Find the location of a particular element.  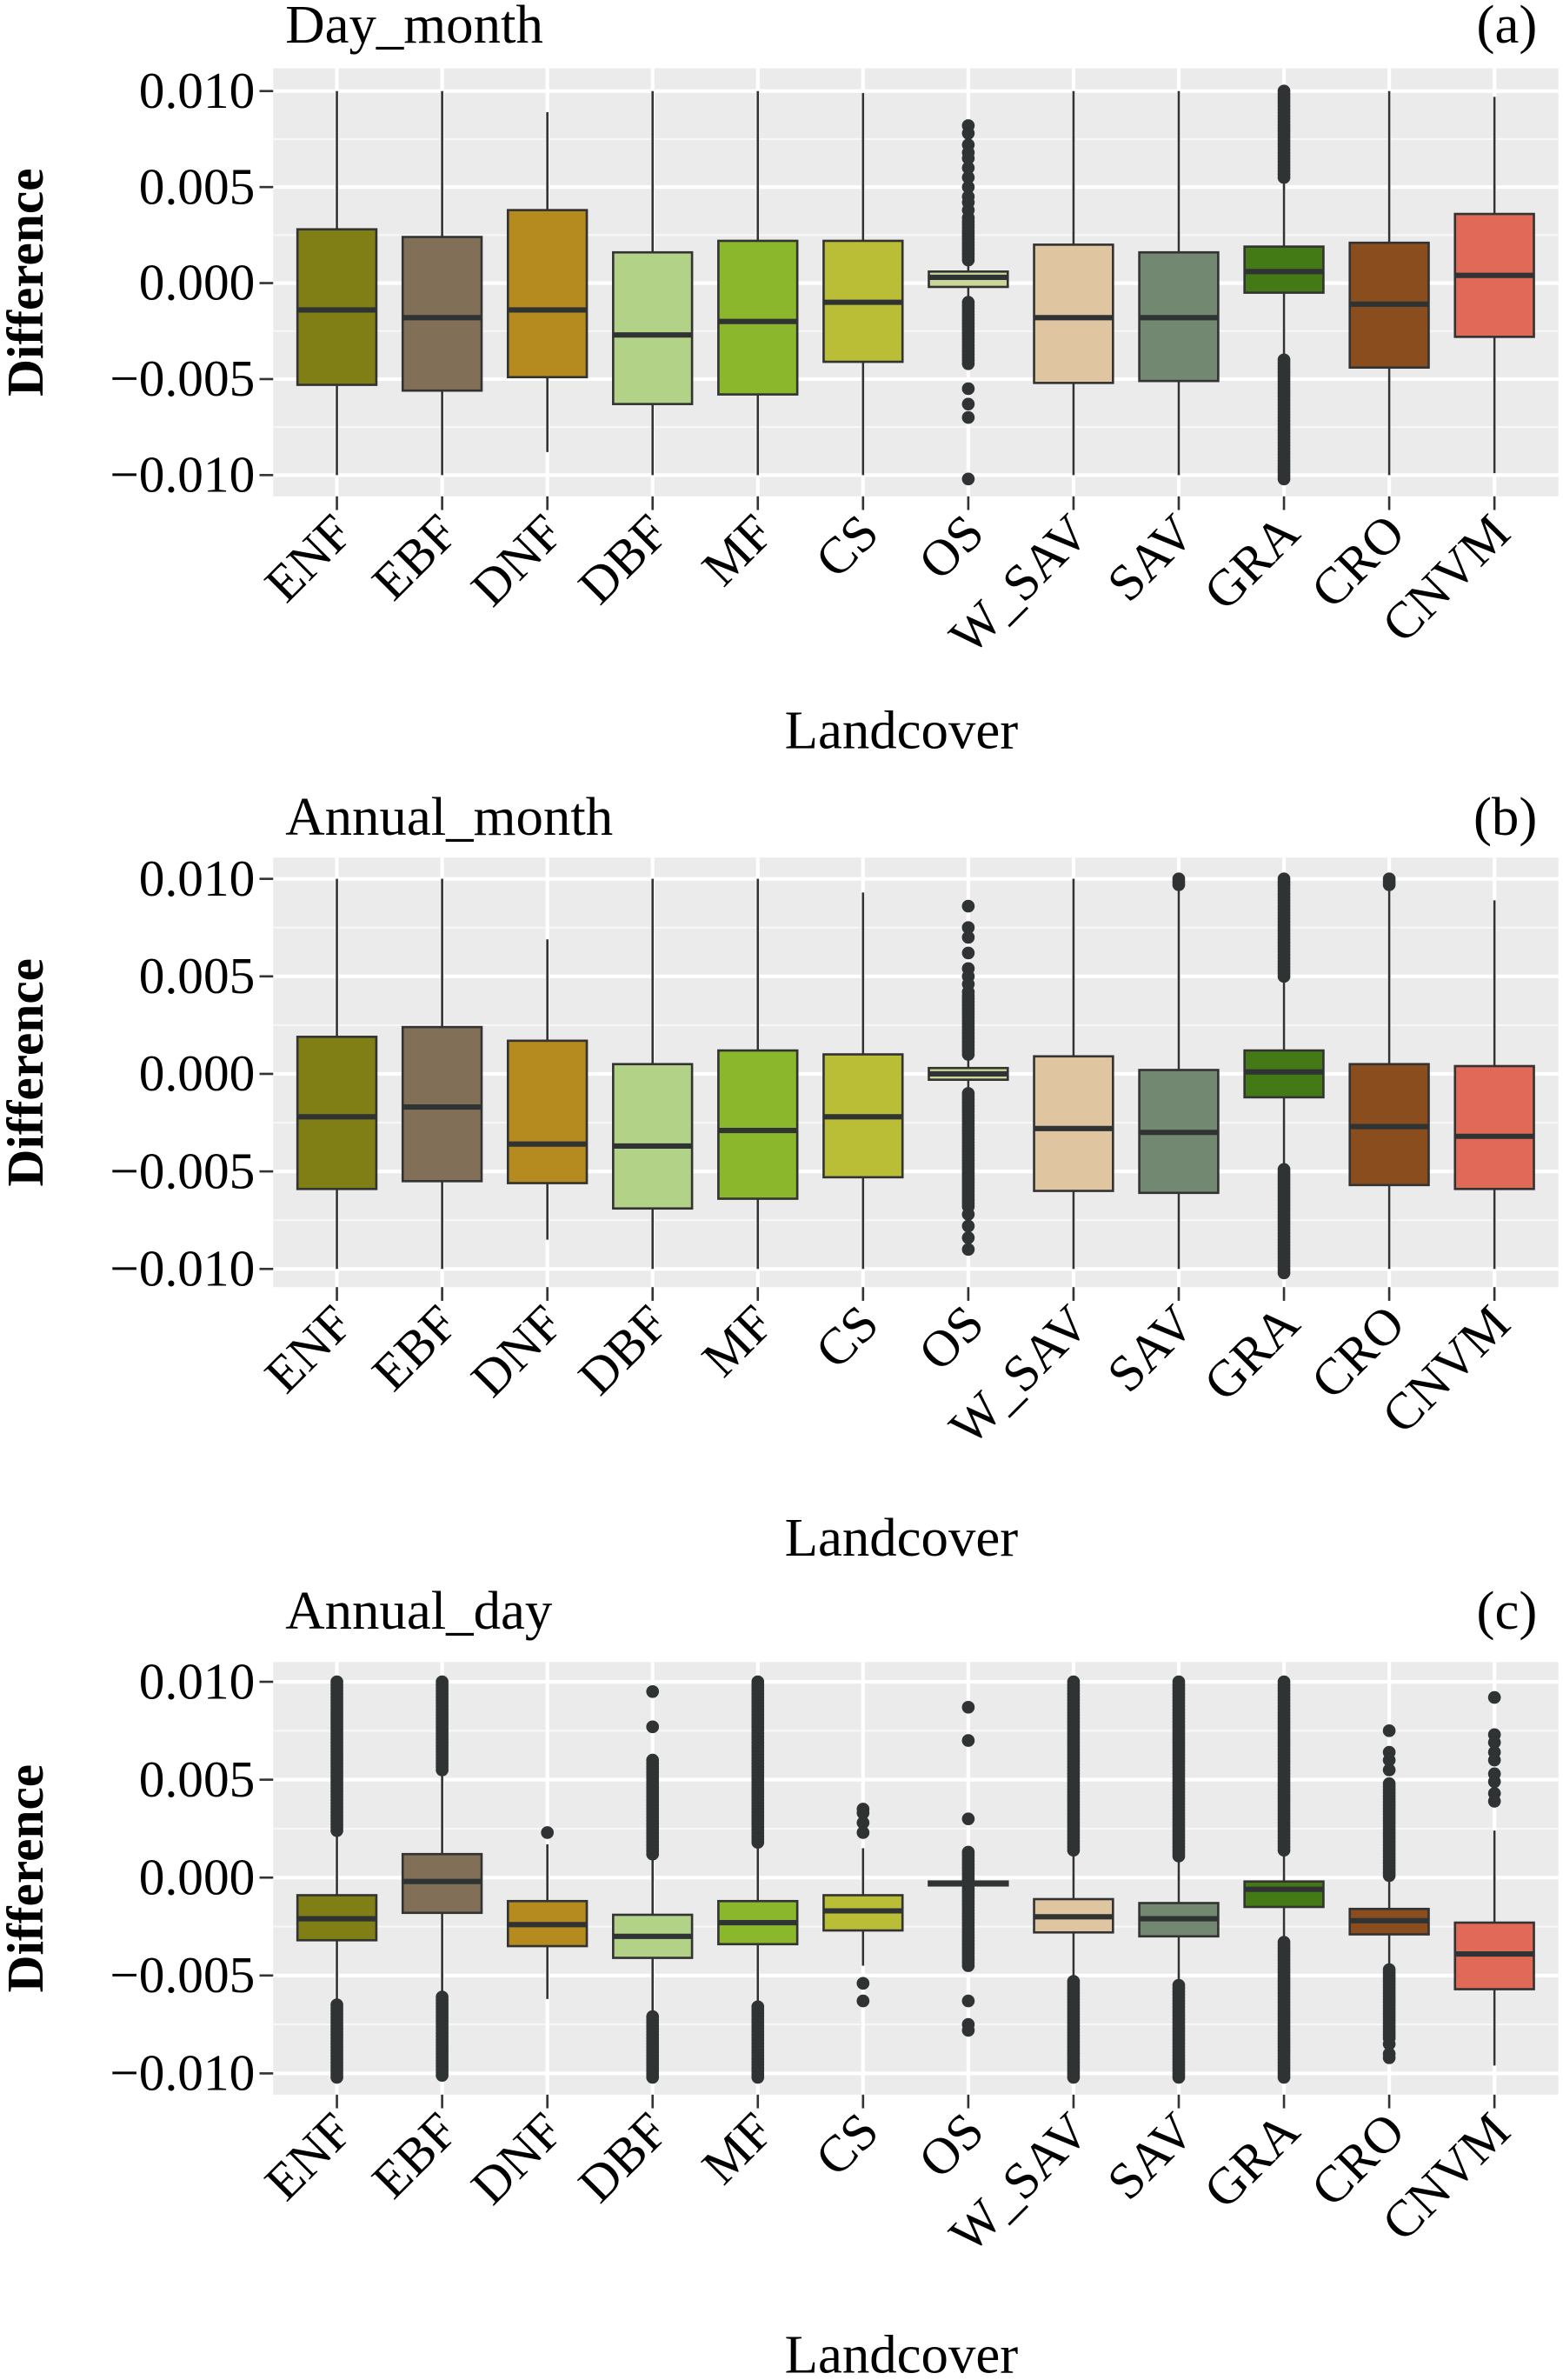

panel-title: Annual_month is located at coordinates (449, 816).